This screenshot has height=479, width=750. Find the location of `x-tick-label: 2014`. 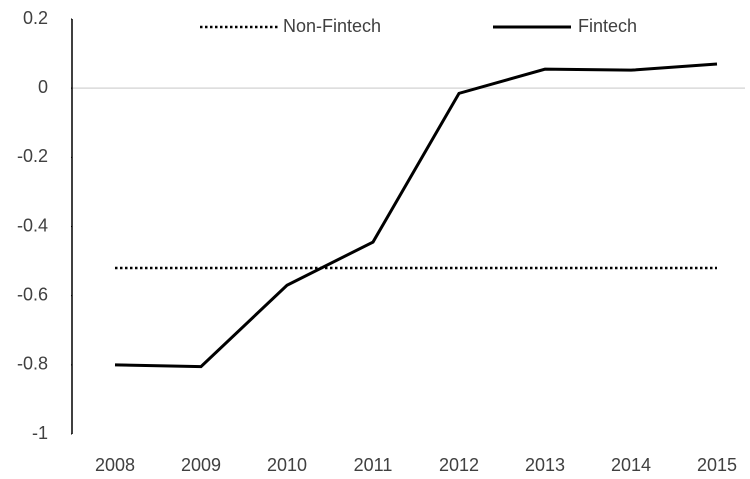

x-tick-label: 2014 is located at coordinates (631, 465).